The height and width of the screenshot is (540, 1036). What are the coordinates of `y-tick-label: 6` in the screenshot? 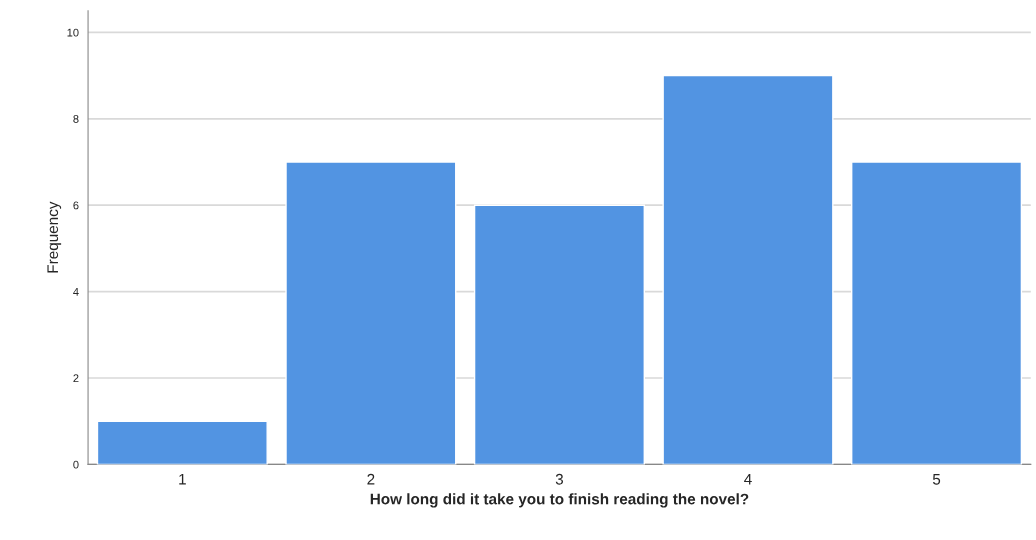 It's located at (76, 205).